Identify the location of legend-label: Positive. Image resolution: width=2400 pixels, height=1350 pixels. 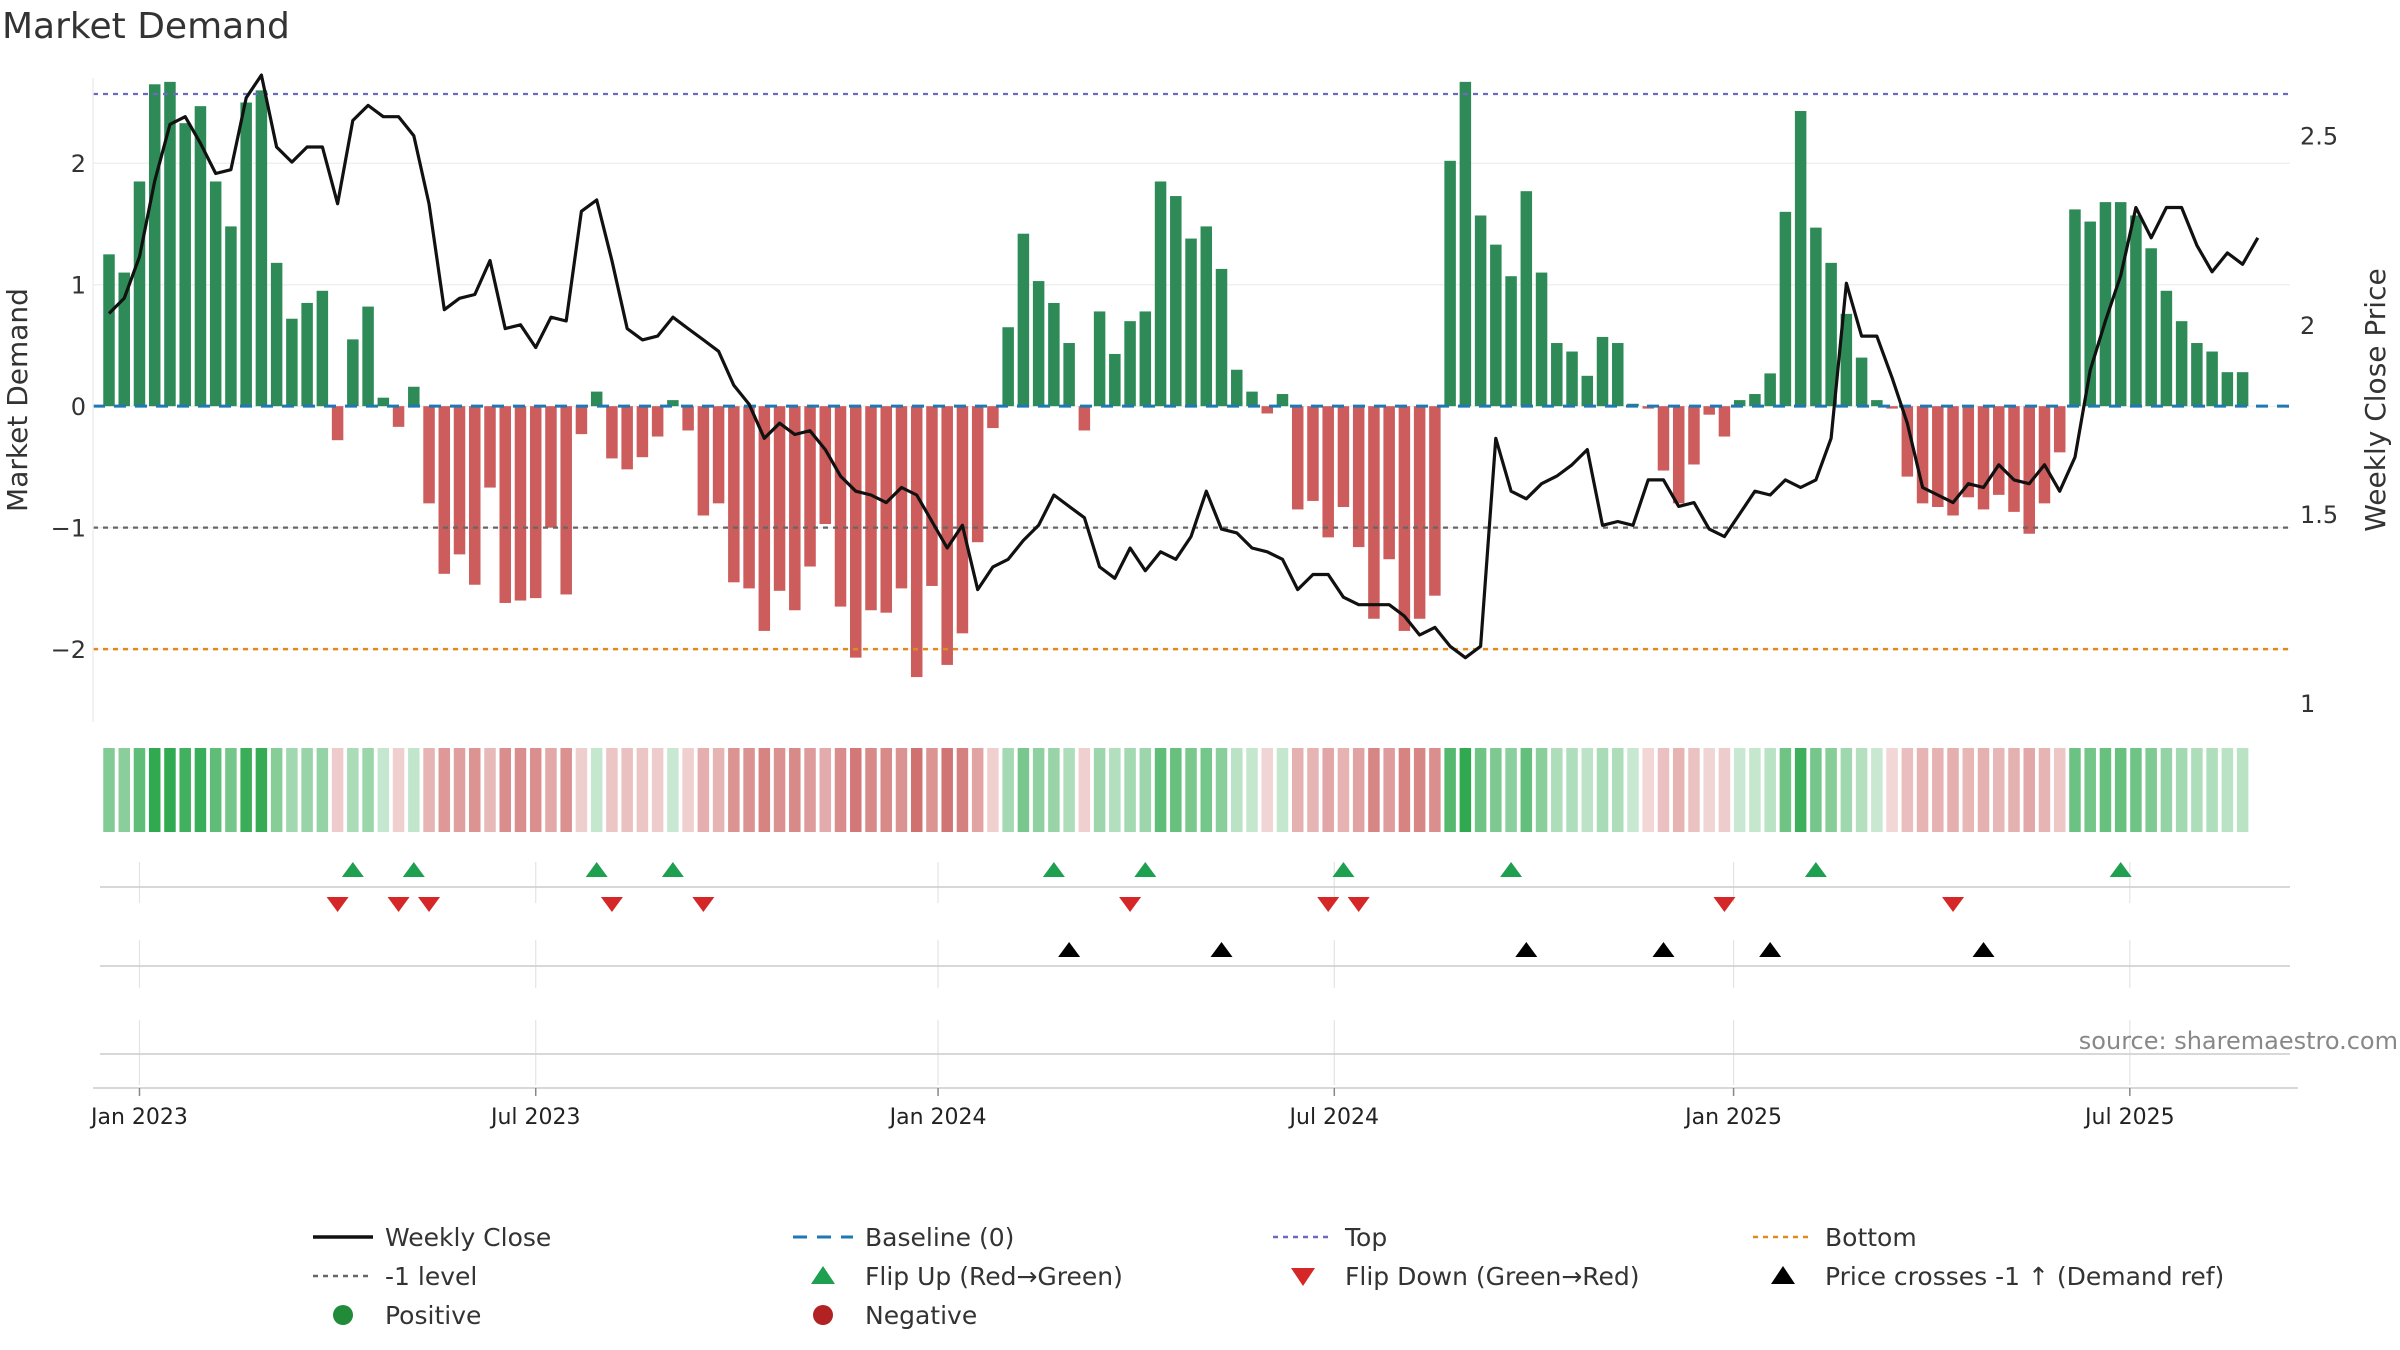
(433, 1315).